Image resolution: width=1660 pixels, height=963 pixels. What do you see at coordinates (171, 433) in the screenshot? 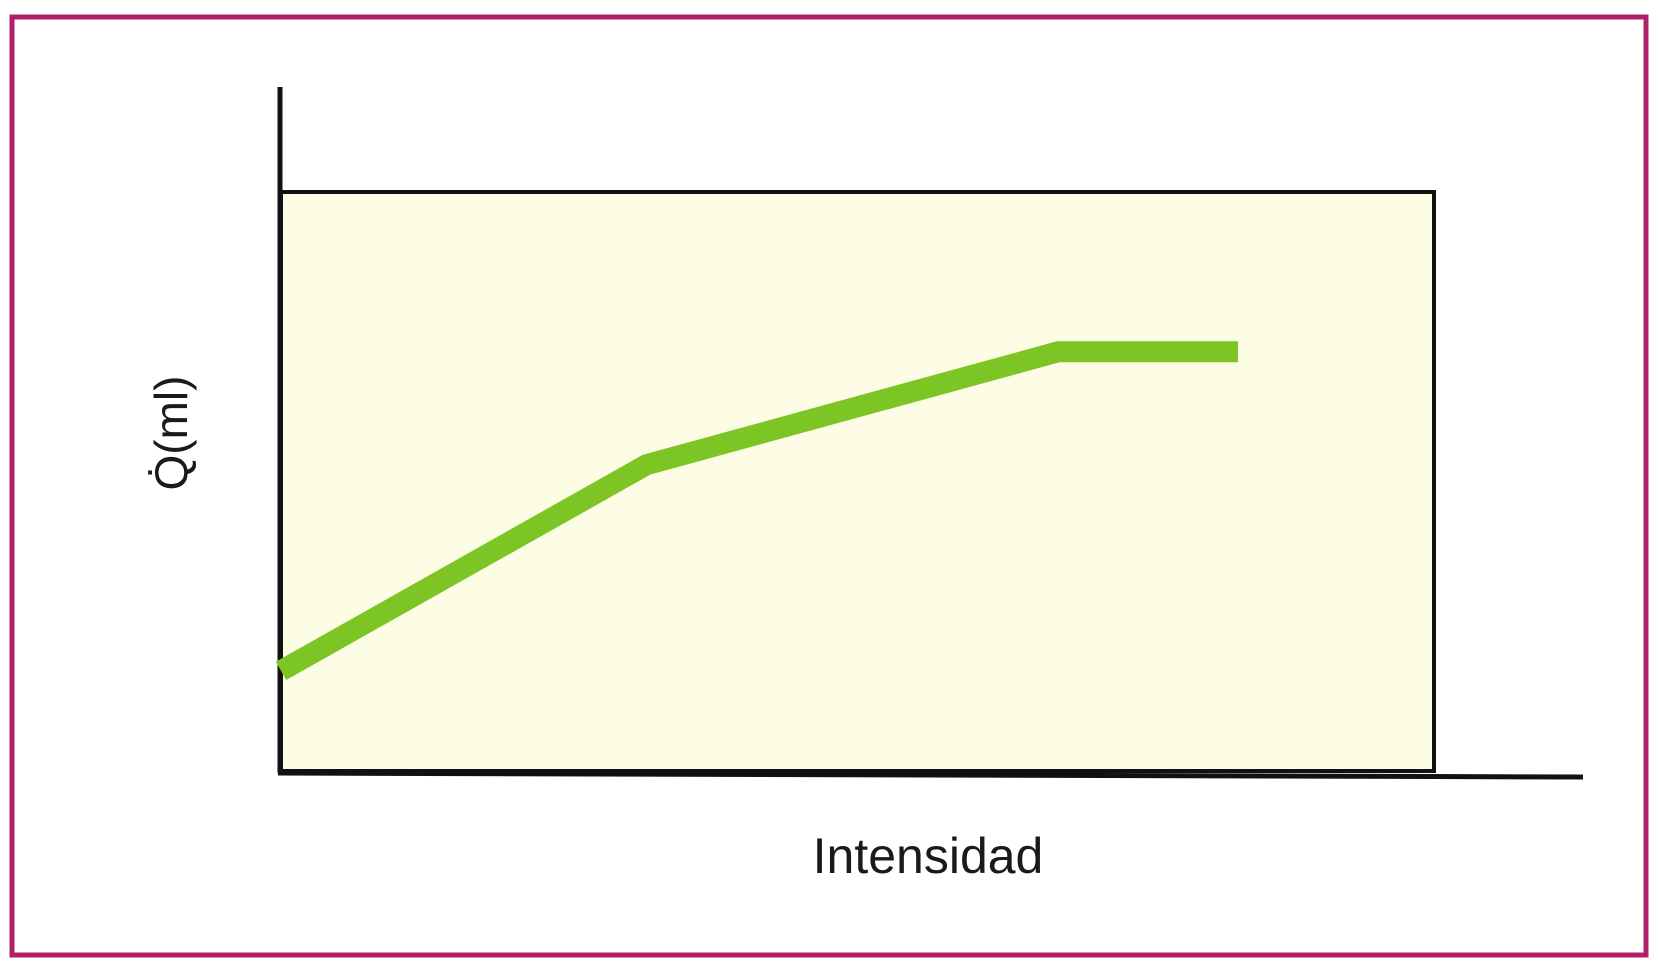
I see `y-axis-label: Q̇(ml)` at bounding box center [171, 433].